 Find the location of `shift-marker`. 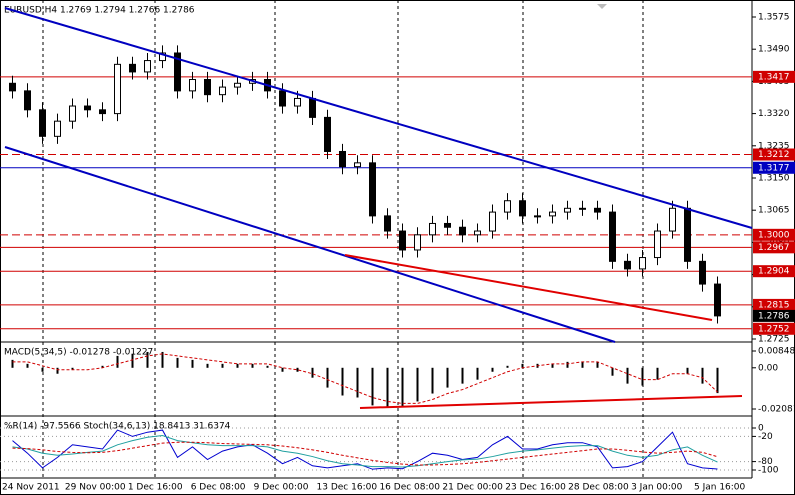

shift-marker is located at coordinates (602, 6).